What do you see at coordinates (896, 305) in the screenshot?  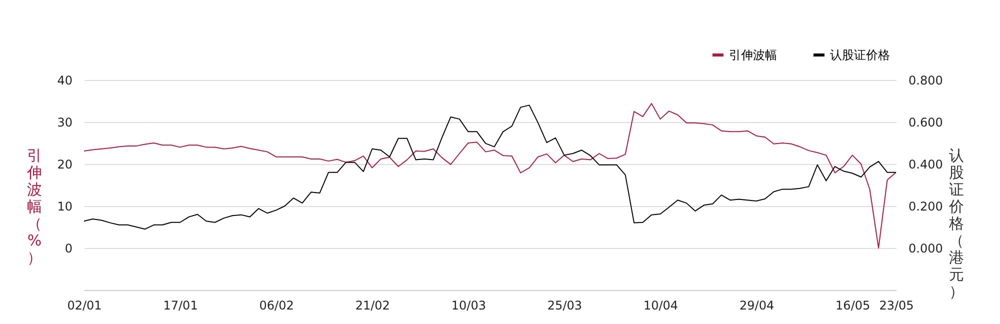 I see `x-tick-label: 23/05` at bounding box center [896, 305].